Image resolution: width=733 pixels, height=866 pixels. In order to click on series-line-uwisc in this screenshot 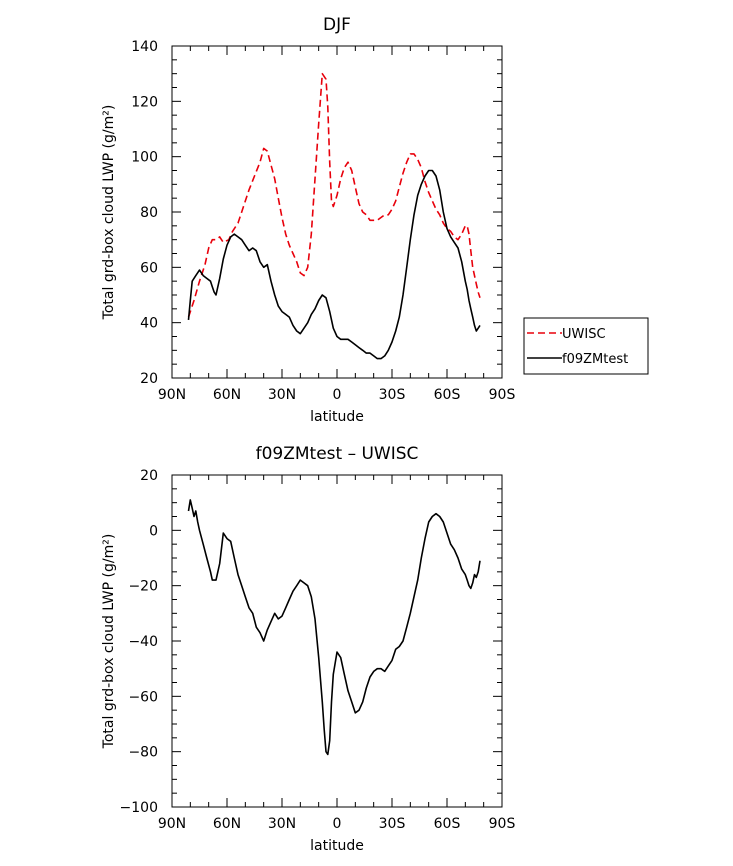, I will do `click(334, 195)`.